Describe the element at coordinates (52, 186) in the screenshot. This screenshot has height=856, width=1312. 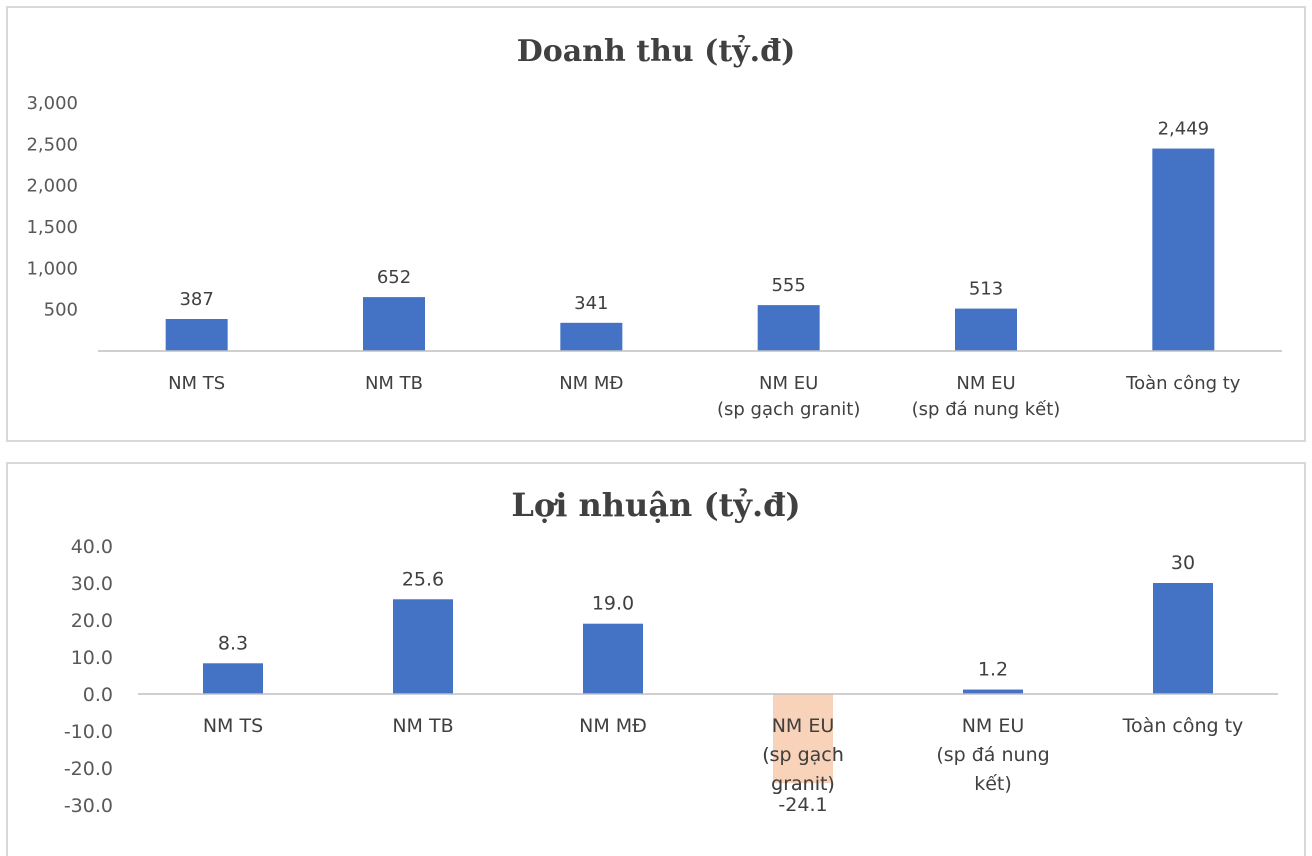
I see `y-tick-label: 2,000` at that location.